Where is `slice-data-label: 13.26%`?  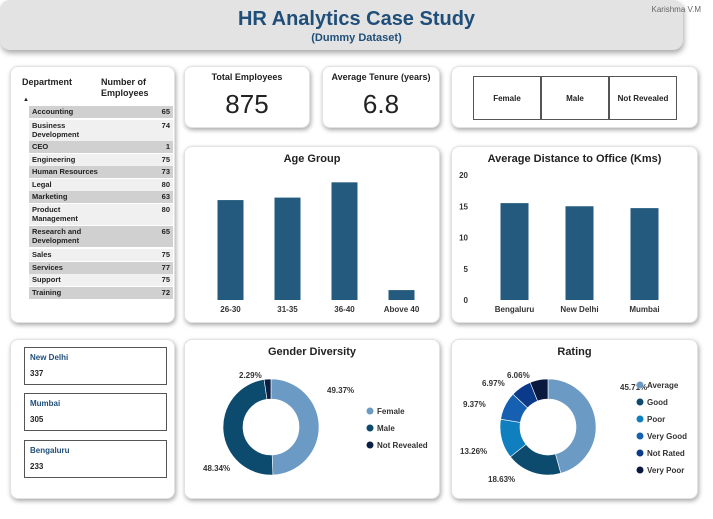 slice-data-label: 13.26% is located at coordinates (473, 451).